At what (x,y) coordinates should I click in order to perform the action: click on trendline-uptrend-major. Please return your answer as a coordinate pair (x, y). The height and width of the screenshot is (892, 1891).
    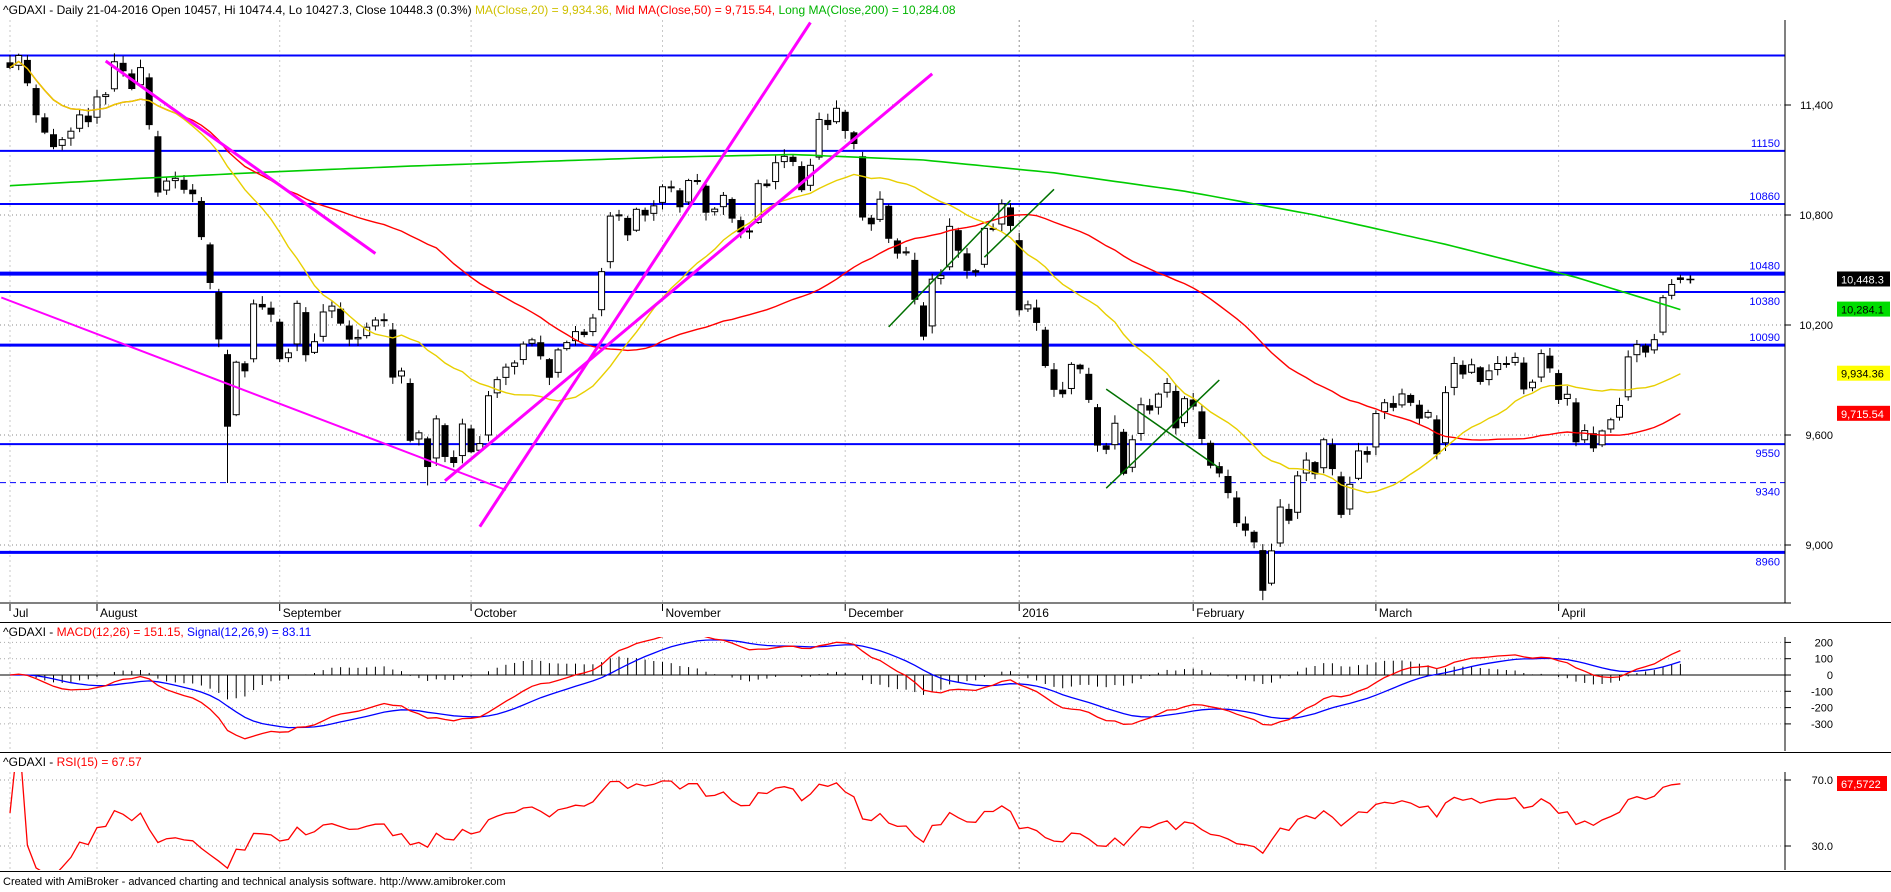
    Looking at the image, I should click on (689, 277).